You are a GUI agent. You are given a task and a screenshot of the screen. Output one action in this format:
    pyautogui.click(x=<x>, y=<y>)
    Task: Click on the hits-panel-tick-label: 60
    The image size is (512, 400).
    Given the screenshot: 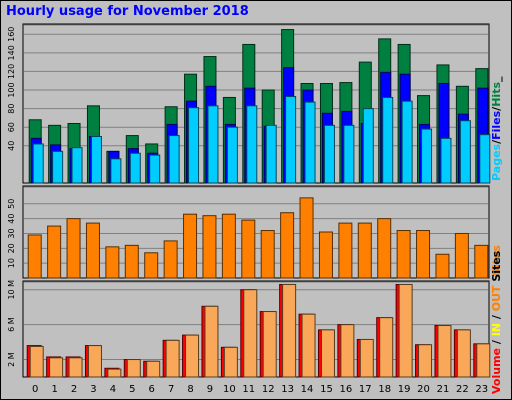 What is the action you would take?
    pyautogui.click(x=11, y=127)
    